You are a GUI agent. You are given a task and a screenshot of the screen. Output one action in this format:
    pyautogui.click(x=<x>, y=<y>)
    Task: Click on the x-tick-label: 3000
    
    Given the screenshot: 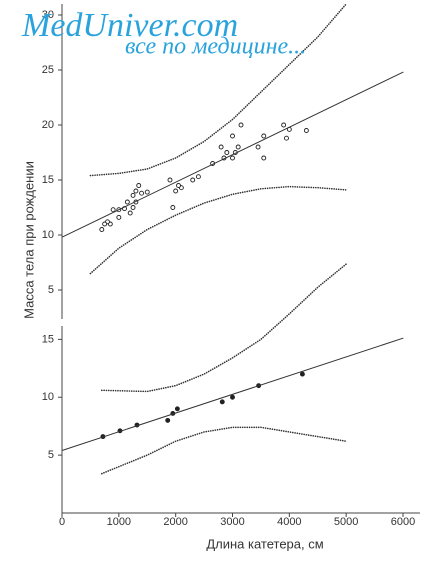 What is the action you would take?
    pyautogui.click(x=232, y=522)
    